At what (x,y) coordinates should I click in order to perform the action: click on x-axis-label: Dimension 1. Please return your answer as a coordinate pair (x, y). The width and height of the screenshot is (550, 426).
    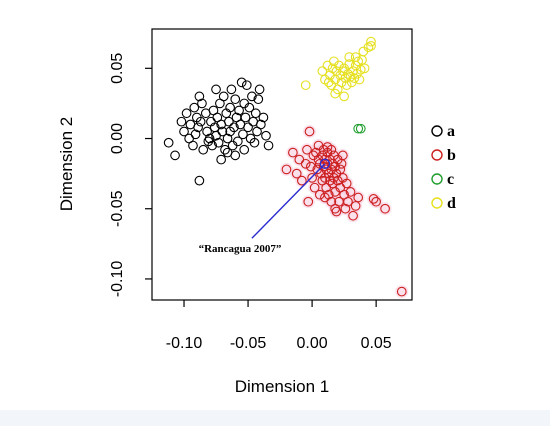
    Looking at the image, I should click on (282, 386).